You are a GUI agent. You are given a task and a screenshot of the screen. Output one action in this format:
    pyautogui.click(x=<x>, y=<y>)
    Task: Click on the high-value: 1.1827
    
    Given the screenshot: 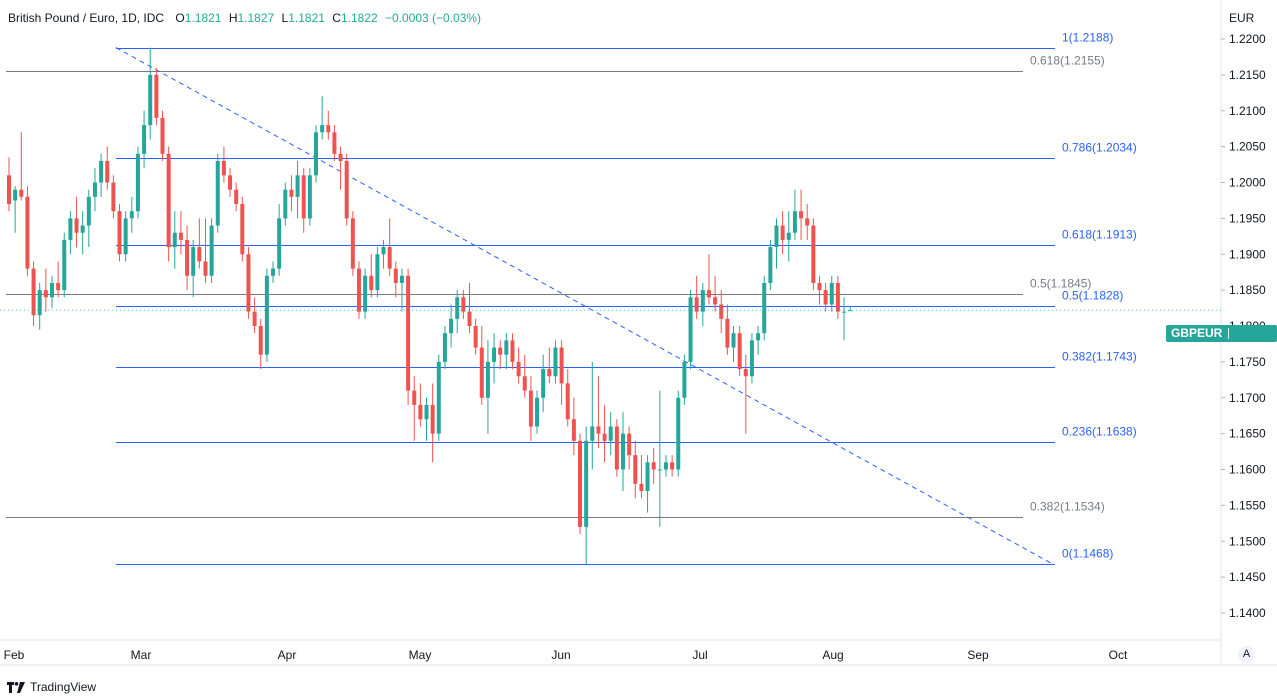 What is the action you would take?
    pyautogui.click(x=256, y=18)
    